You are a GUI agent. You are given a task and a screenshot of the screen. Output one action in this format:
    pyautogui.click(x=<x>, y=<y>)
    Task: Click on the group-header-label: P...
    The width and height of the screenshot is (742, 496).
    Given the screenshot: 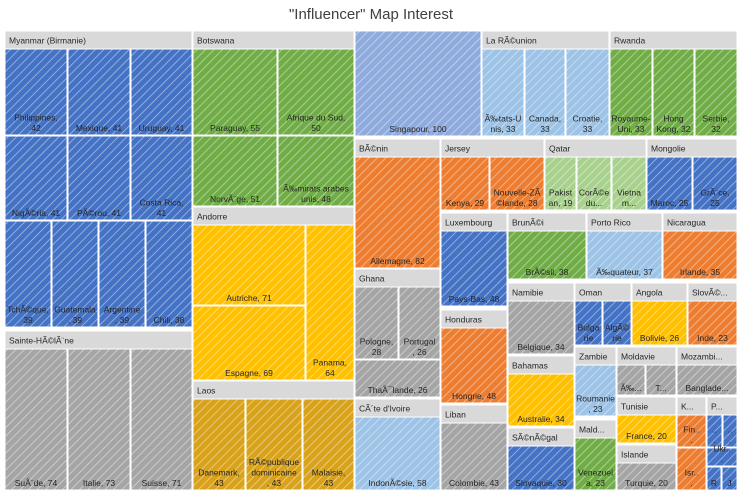 What is the action you would take?
    pyautogui.click(x=717, y=407)
    